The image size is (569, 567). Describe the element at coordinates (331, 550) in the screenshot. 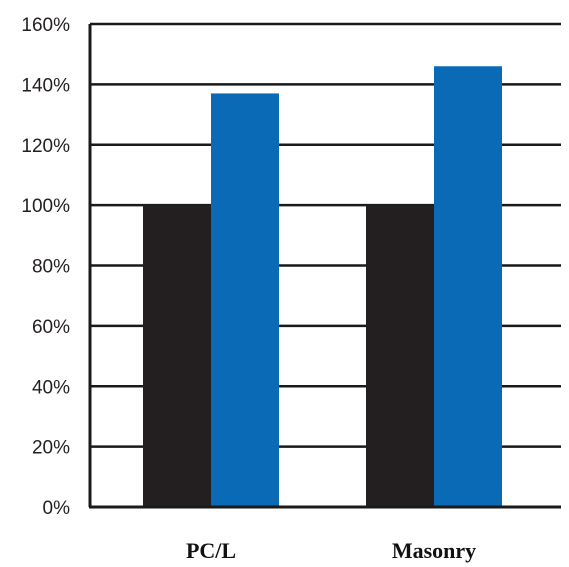

I see `x-axis-category-labels: PC/L Masonry` at that location.